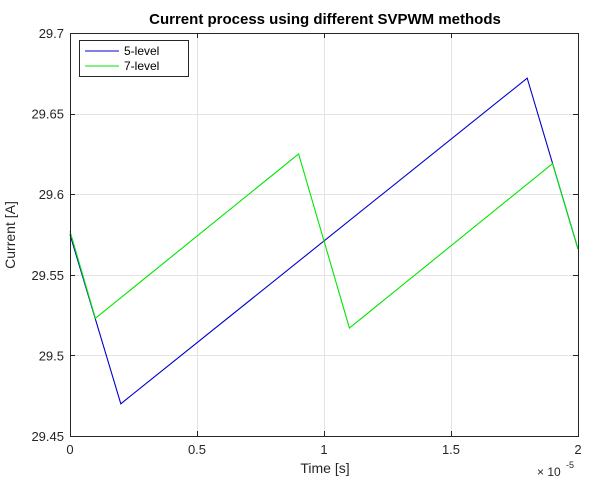 The image size is (597, 491). What do you see at coordinates (451, 449) in the screenshot?
I see `x-tick-label: 1.5` at bounding box center [451, 449].